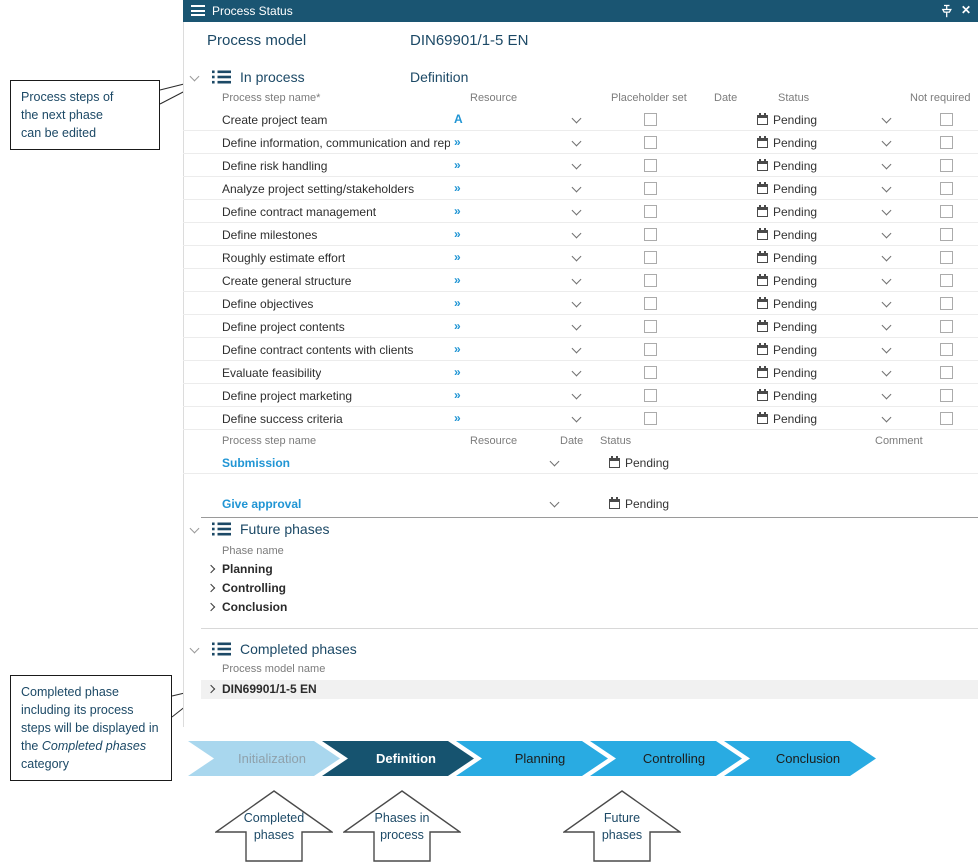 The width and height of the screenshot is (978, 867). Describe the element at coordinates (299, 212) in the screenshot. I see `process-step-name: Define contract management` at that location.